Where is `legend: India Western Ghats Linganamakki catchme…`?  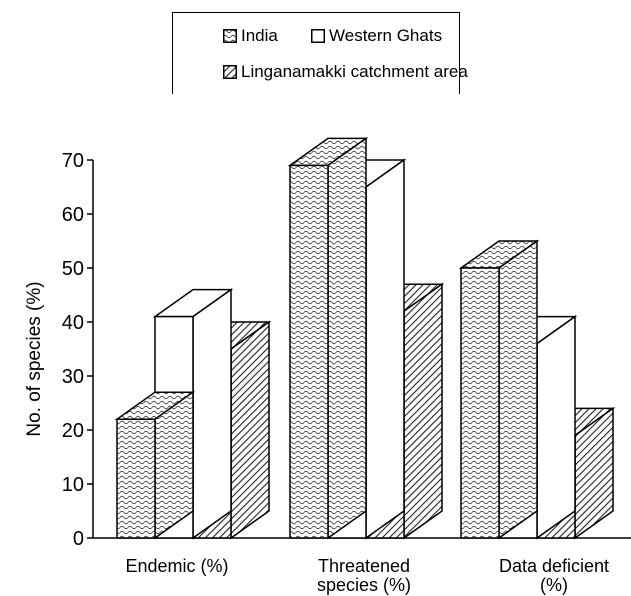 legend: India Western Ghats Linganamakki catchme… is located at coordinates (320, 53).